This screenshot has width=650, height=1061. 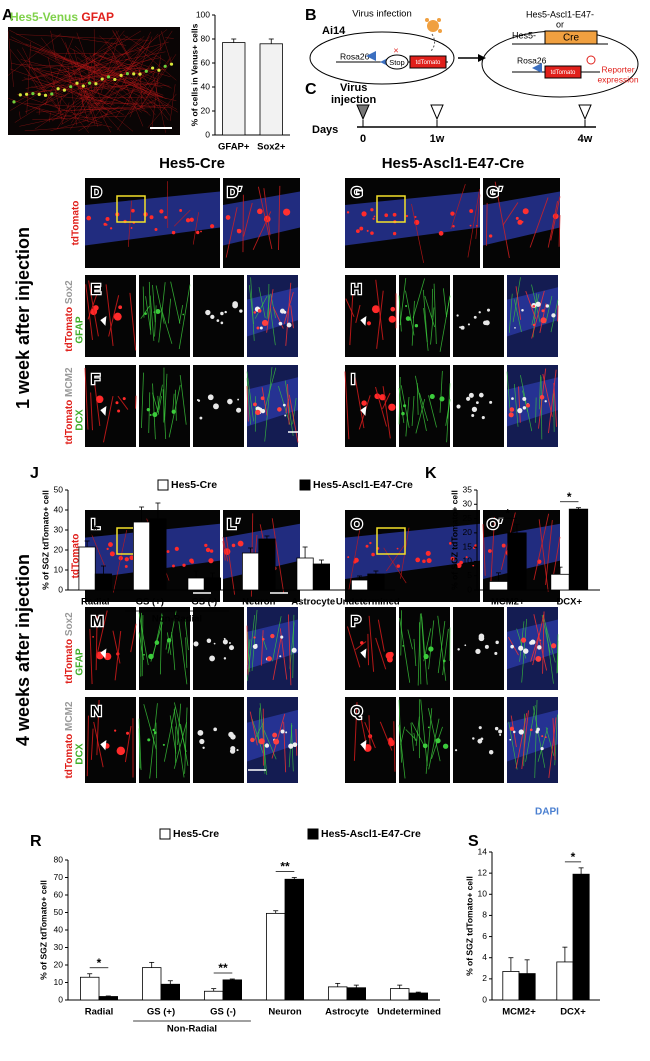 What do you see at coordinates (468, 546) in the screenshot?
I see `y-tick-label: 15` at bounding box center [468, 546].